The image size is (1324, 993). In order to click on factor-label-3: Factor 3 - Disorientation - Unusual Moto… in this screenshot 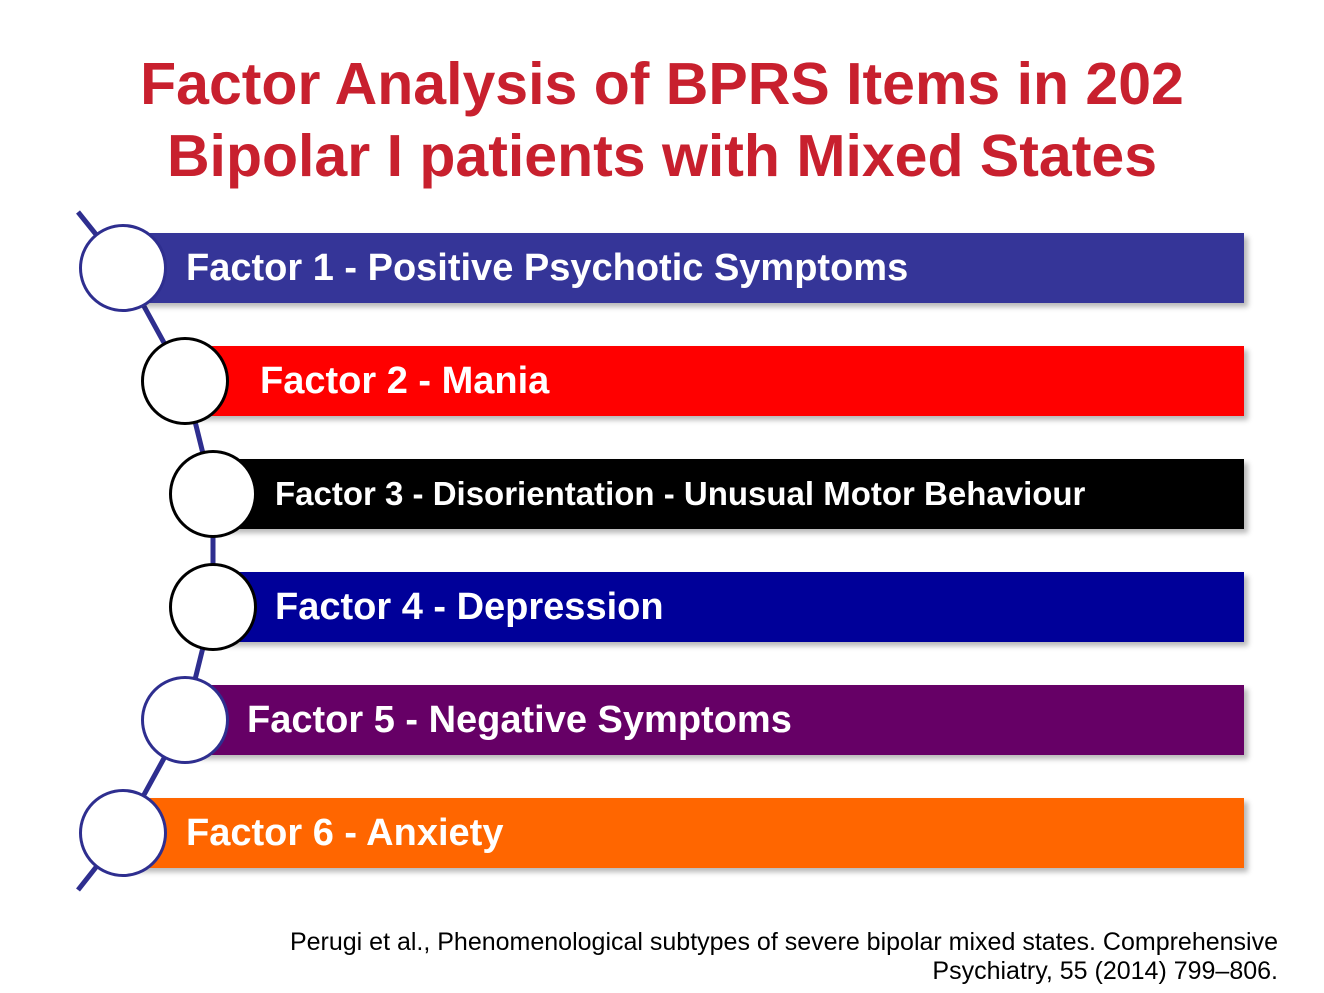, I will do `click(680, 493)`.